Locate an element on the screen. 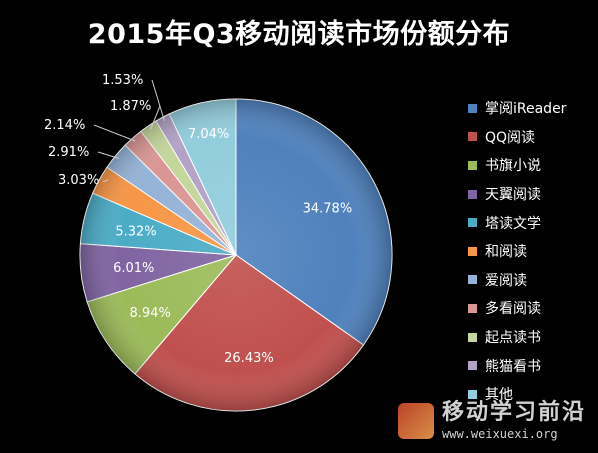 The width and height of the screenshot is (598, 453). slice-label-qq阅读: 26.43% is located at coordinates (249, 358).